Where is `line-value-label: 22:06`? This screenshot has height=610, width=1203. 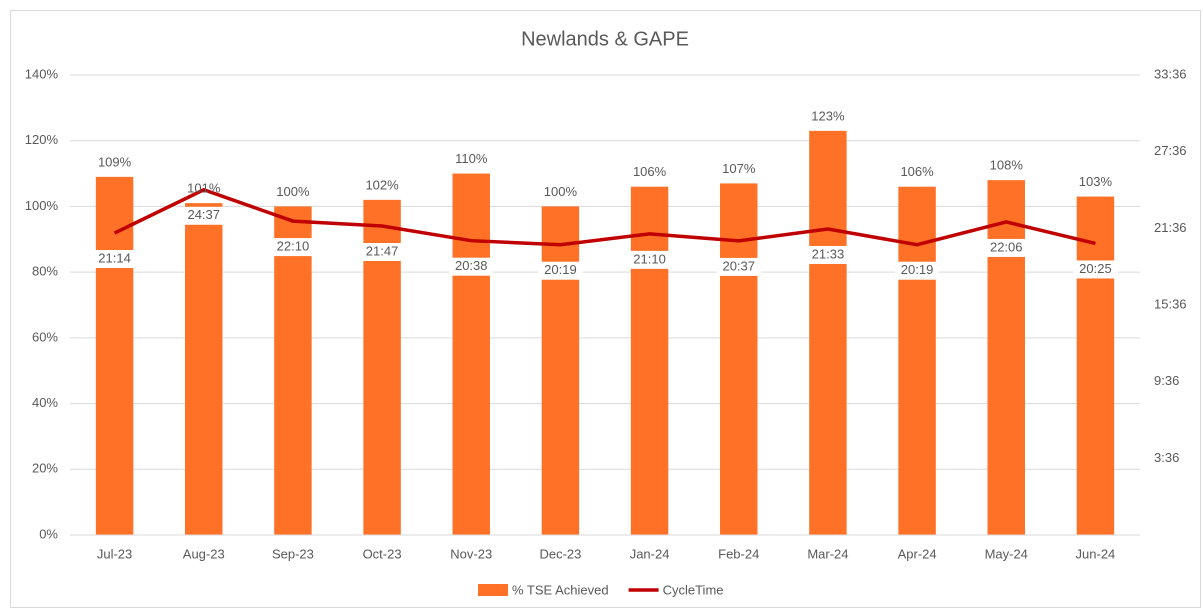 line-value-label: 22:06 is located at coordinates (1006, 246).